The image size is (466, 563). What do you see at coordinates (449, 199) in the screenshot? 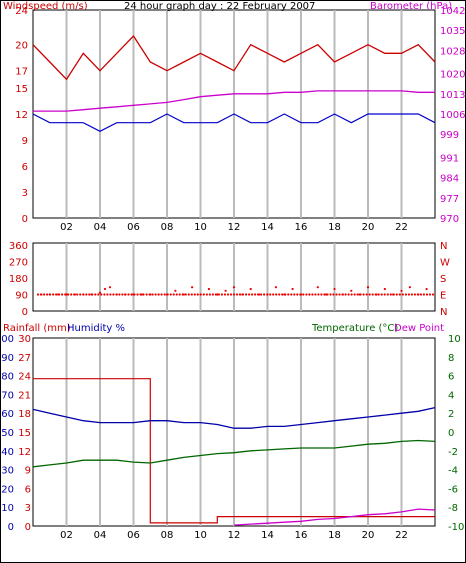
I see `barometer-tick-label: 977` at bounding box center [449, 199].